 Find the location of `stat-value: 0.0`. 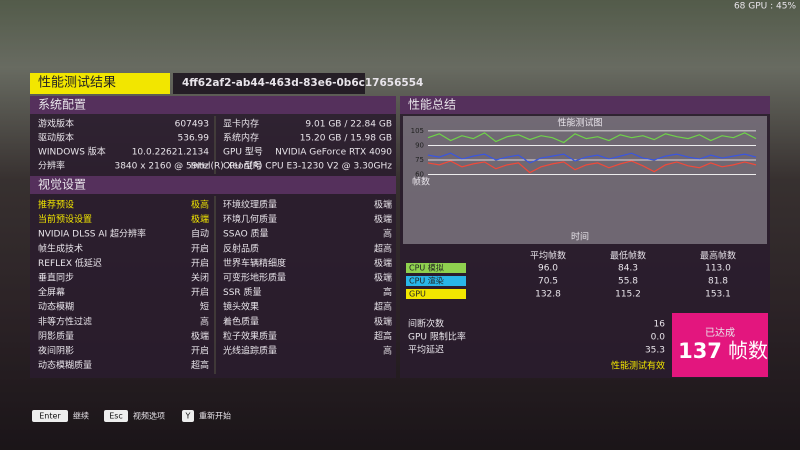

stat-value: 0.0 is located at coordinates (658, 338).